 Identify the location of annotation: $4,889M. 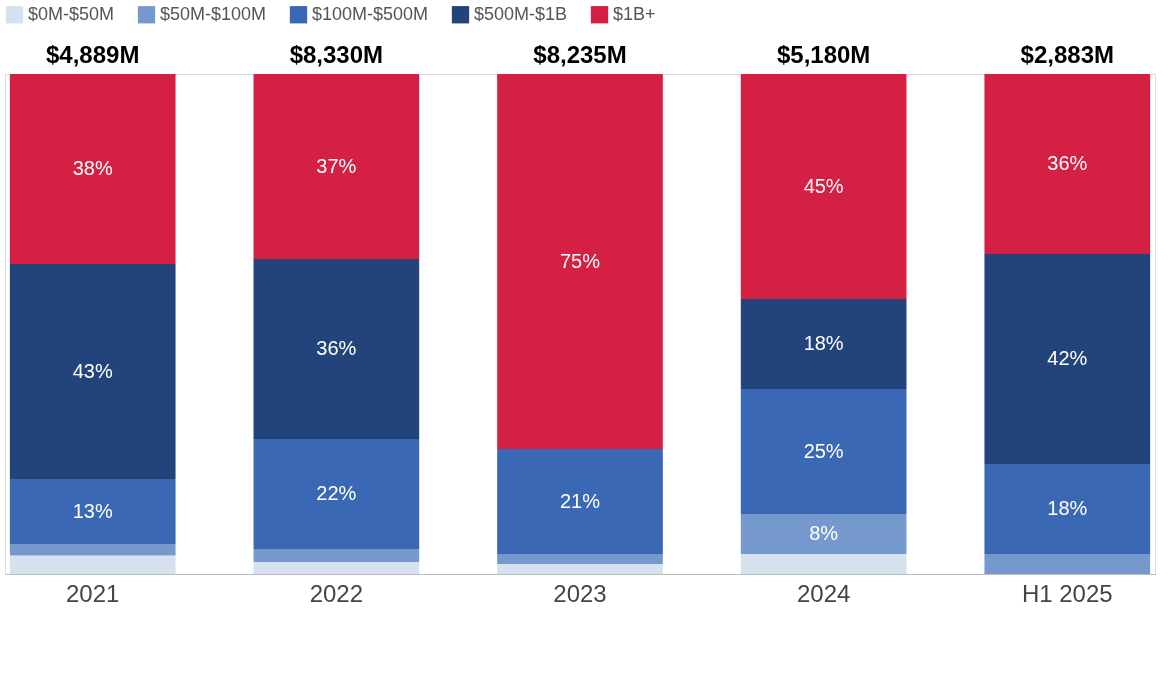
(93, 54).